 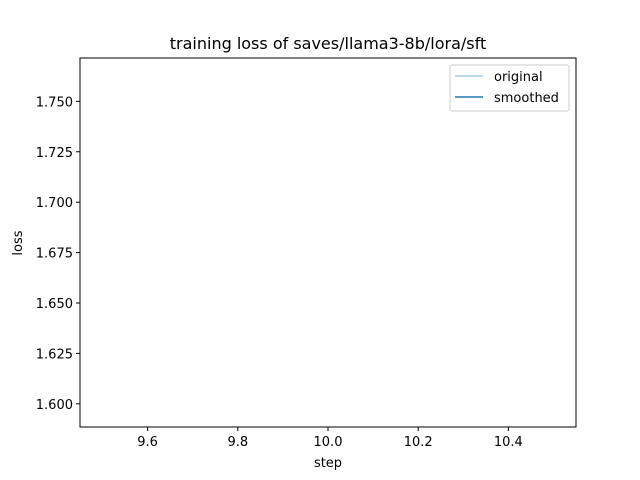 What do you see at coordinates (328, 442) in the screenshot?
I see `x-tick-label: 10.0` at bounding box center [328, 442].